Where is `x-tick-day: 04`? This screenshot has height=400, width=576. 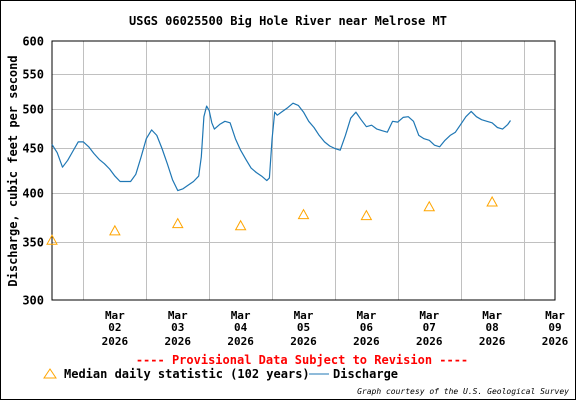 x-tick-day: 04 is located at coordinates (241, 327).